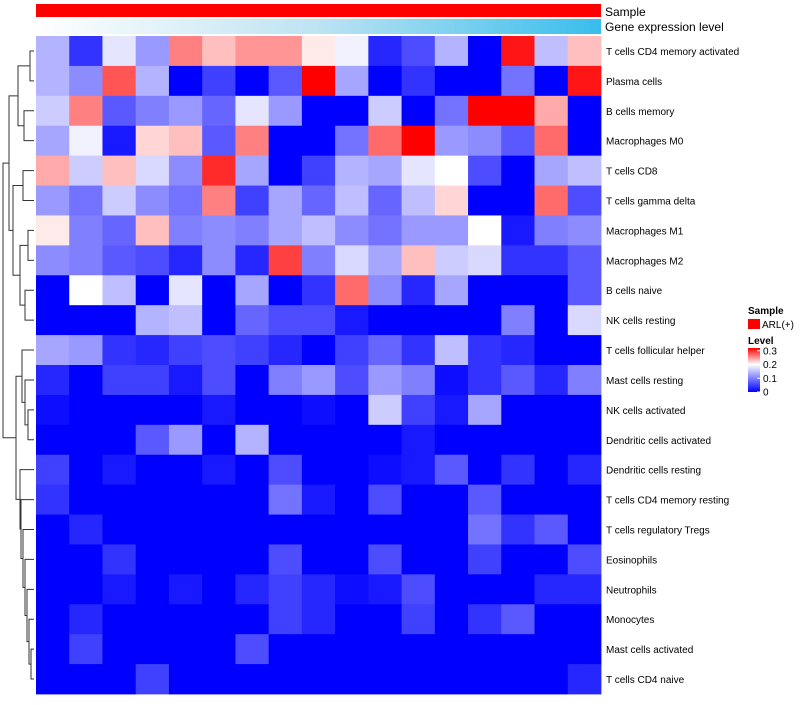  What do you see at coordinates (645, 231) in the screenshot?
I see `row-label: Macrophages M1` at bounding box center [645, 231].